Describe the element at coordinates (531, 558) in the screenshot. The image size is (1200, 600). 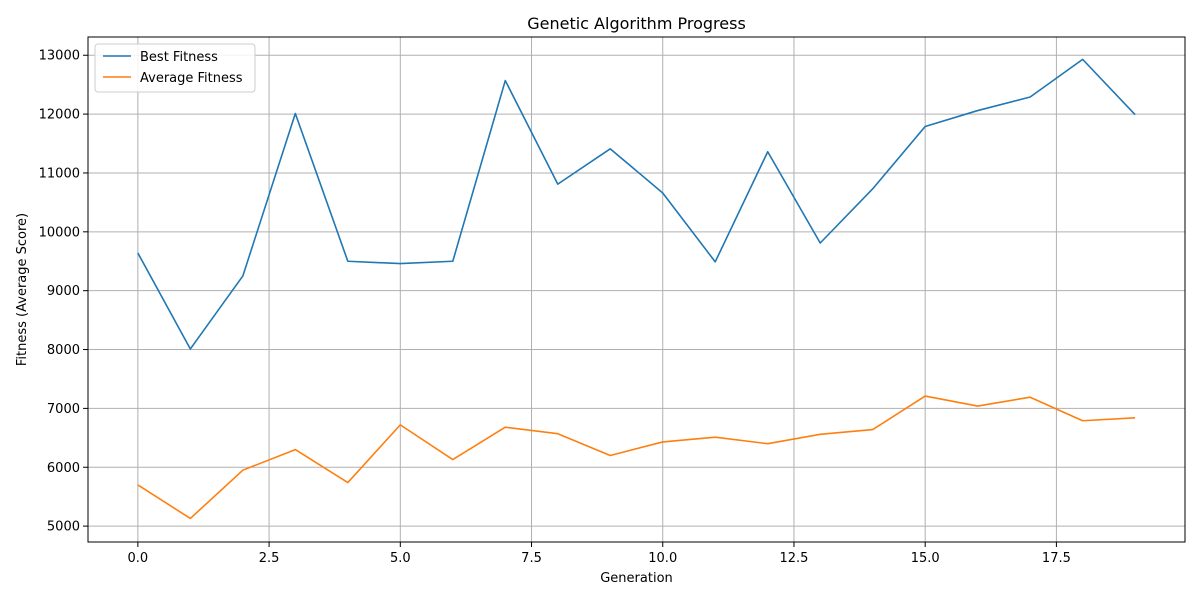
I see `x-tick-label: 7.5` at that location.